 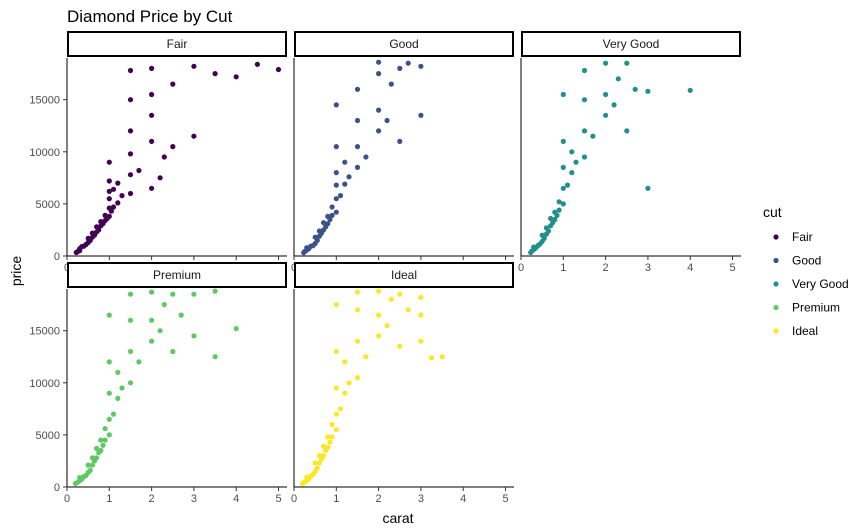 What do you see at coordinates (44, 153) in the screenshot?
I see `y-tick-label: 10000` at bounding box center [44, 153].